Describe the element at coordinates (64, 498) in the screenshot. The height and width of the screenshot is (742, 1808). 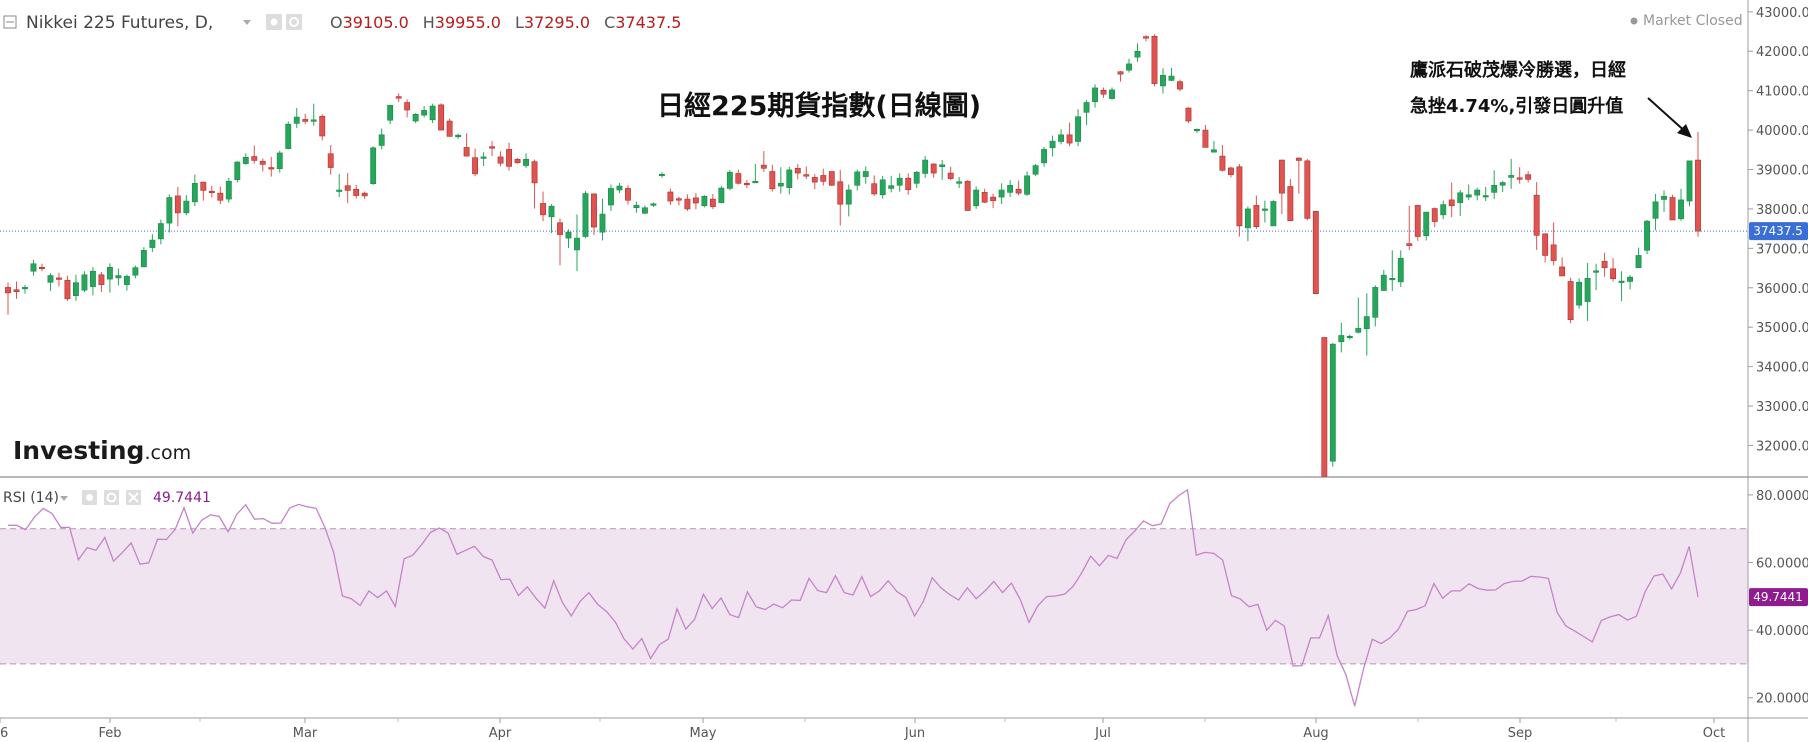
I see `rsi-dropdown-icon` at that location.